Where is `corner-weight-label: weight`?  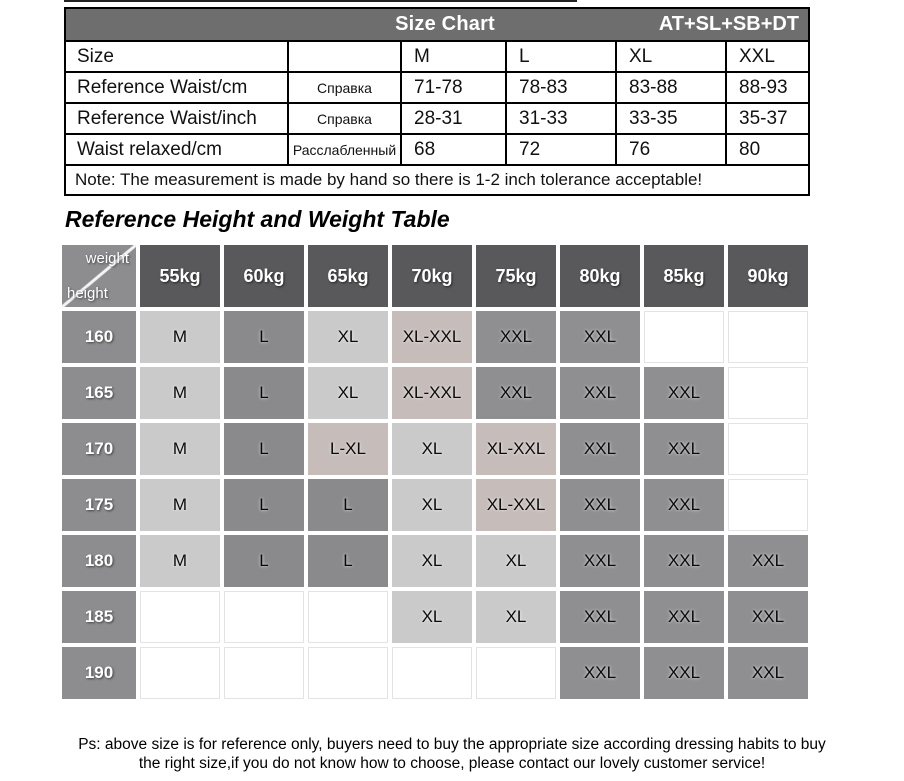
corner-weight-label: weight is located at coordinates (107, 258).